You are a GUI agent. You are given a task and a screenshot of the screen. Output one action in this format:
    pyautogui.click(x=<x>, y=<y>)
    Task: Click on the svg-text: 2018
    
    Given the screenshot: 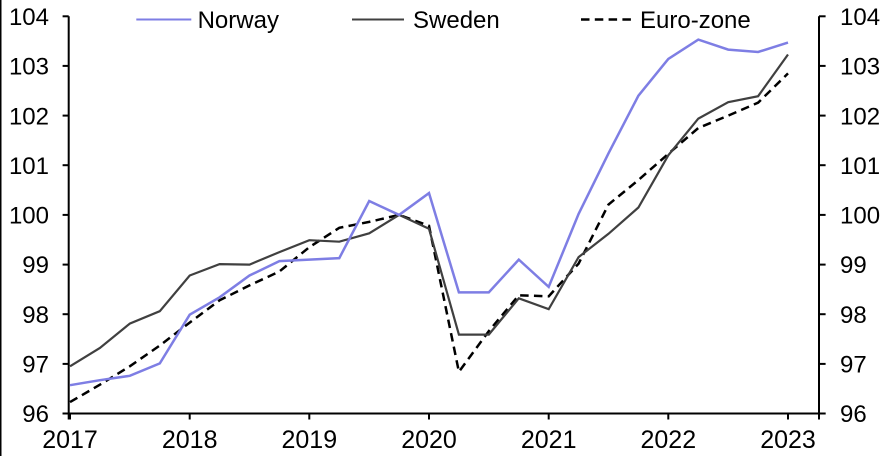 What is the action you would take?
    pyautogui.click(x=190, y=440)
    